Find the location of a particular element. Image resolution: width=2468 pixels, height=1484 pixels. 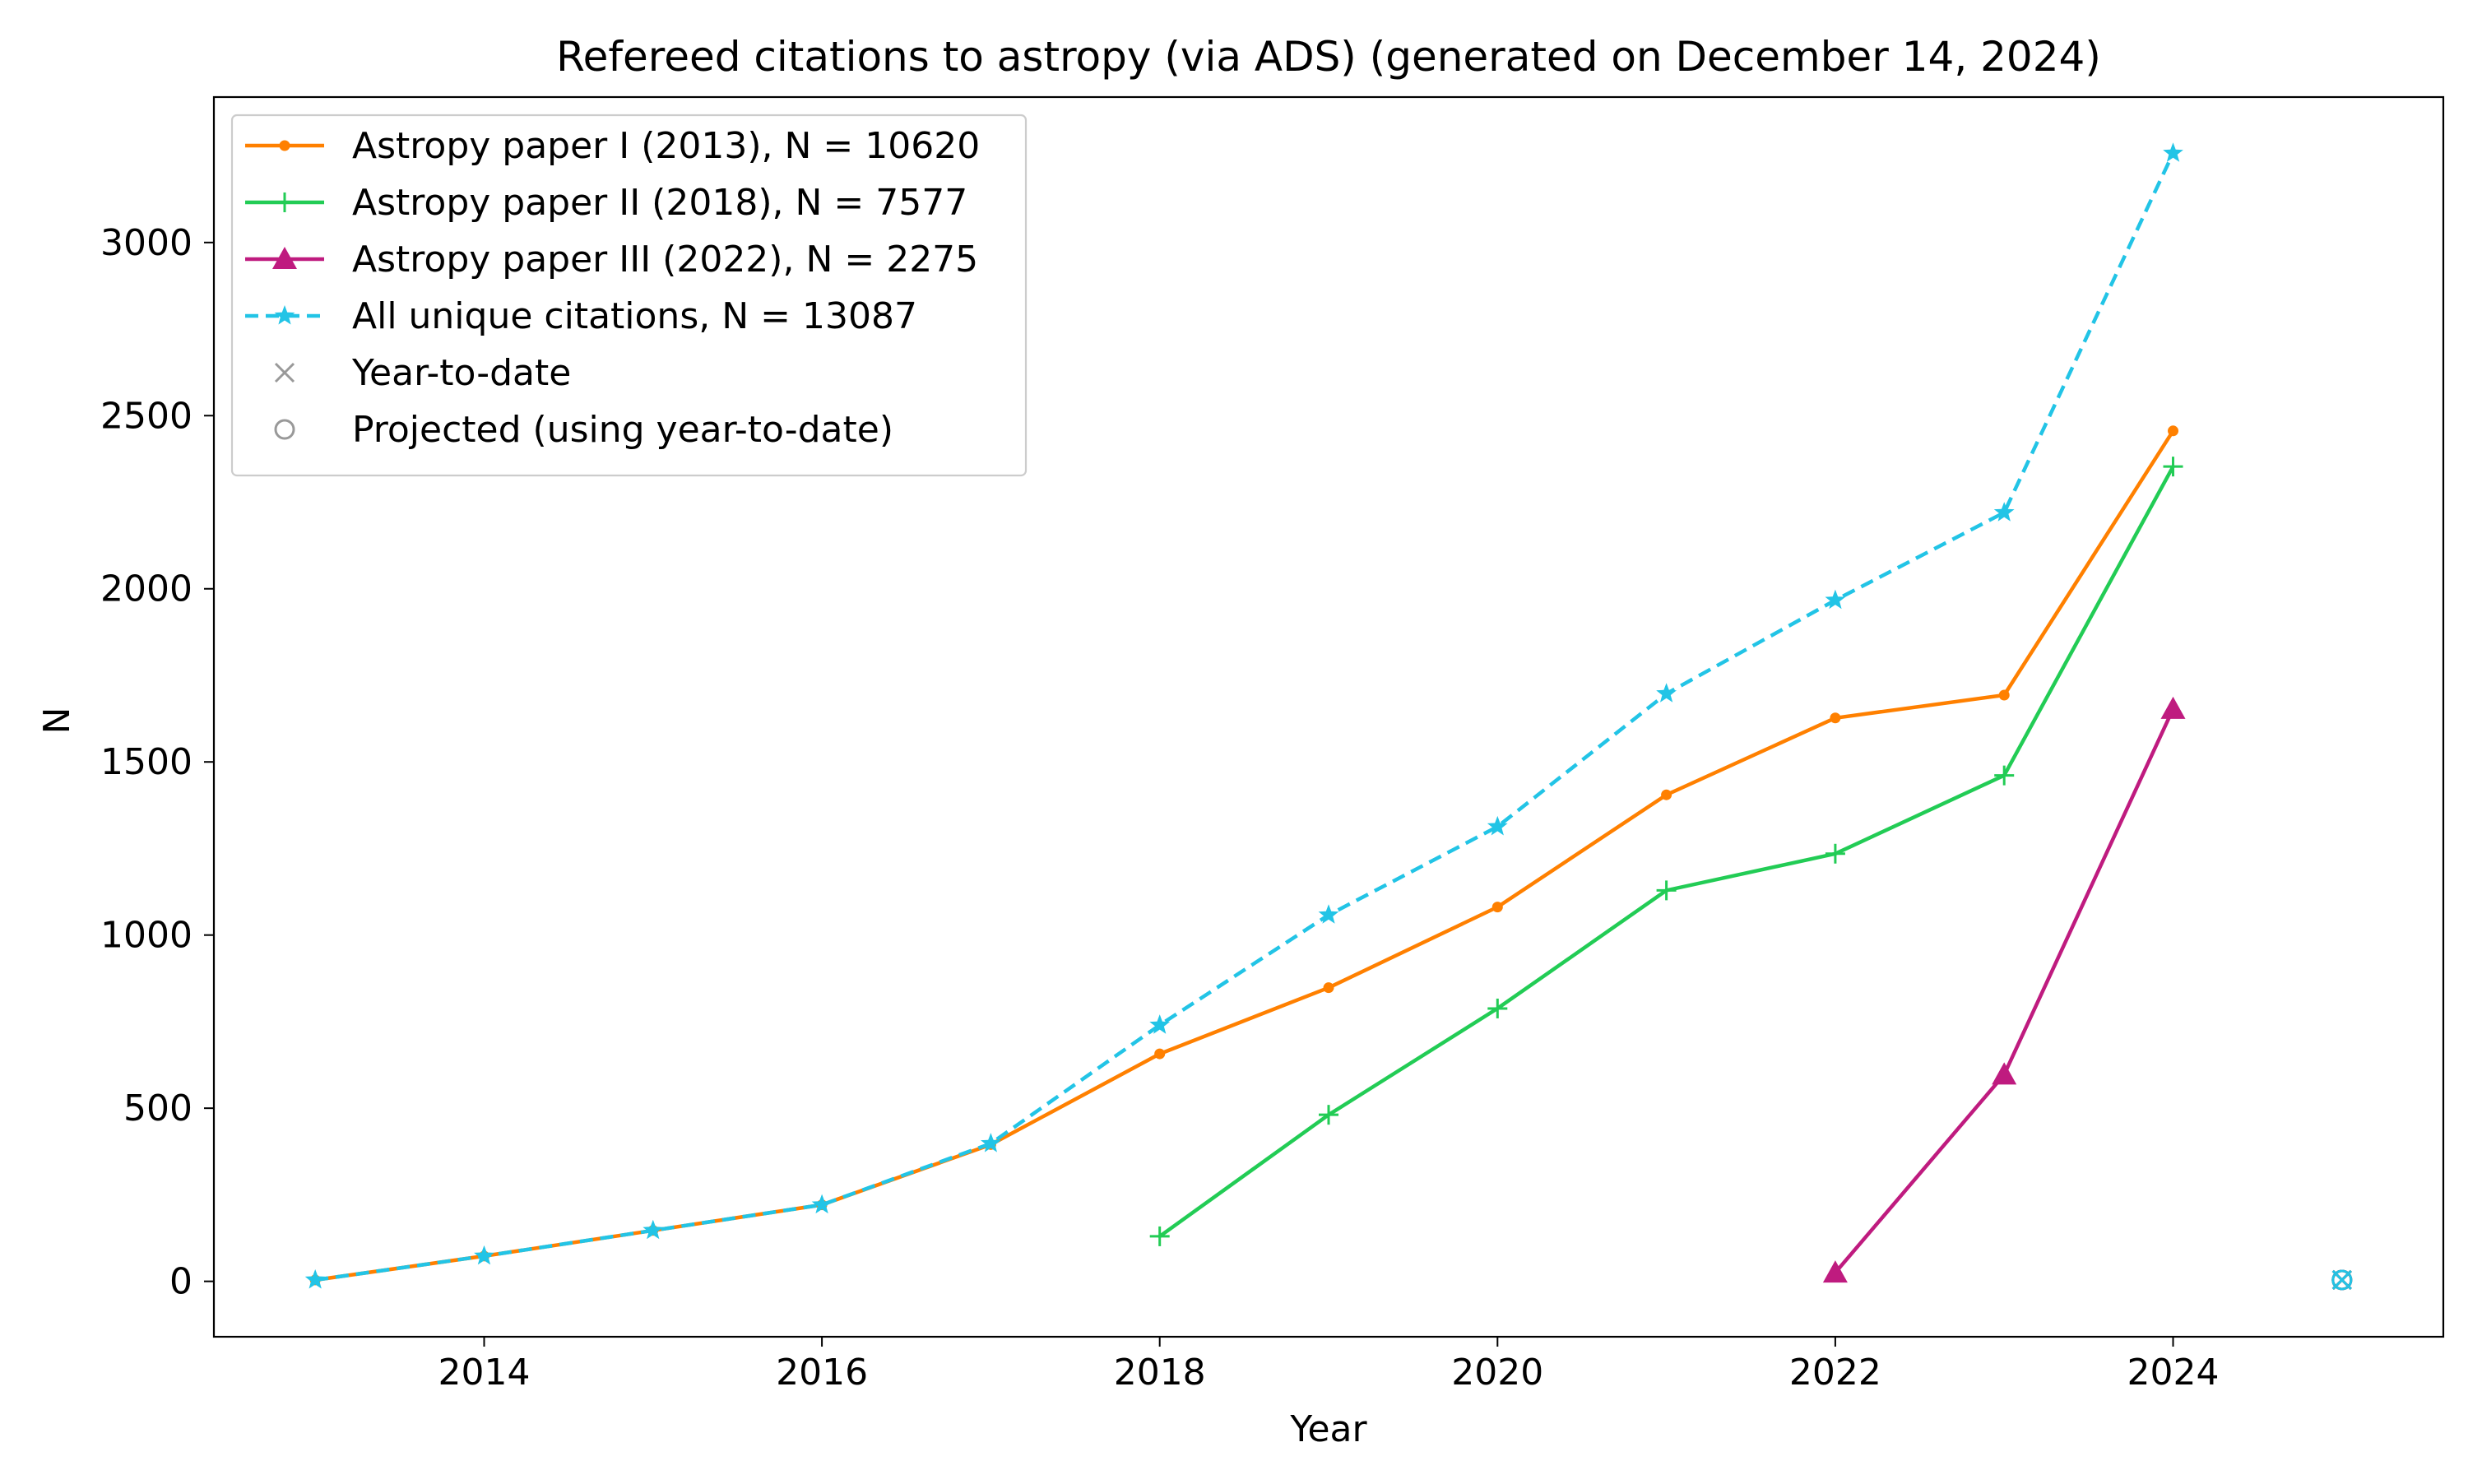

legend-entry: Projected (using year-to-date) is located at coordinates (583, 430).